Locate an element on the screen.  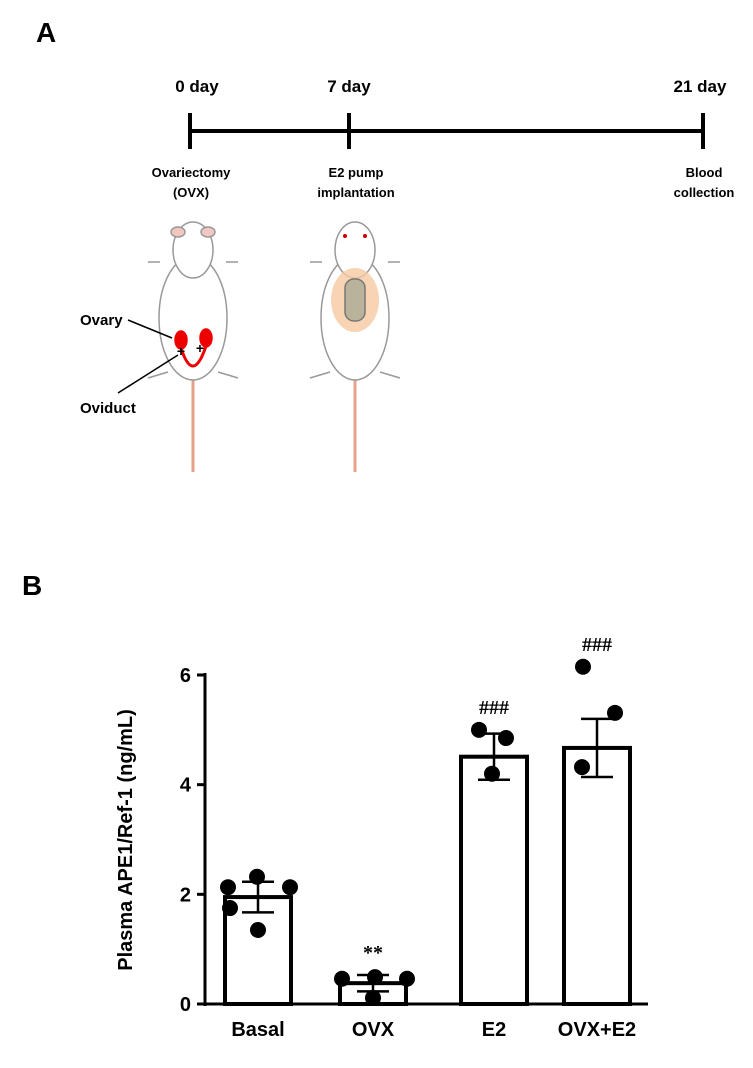
event-label: collection is located at coordinates (704, 192).